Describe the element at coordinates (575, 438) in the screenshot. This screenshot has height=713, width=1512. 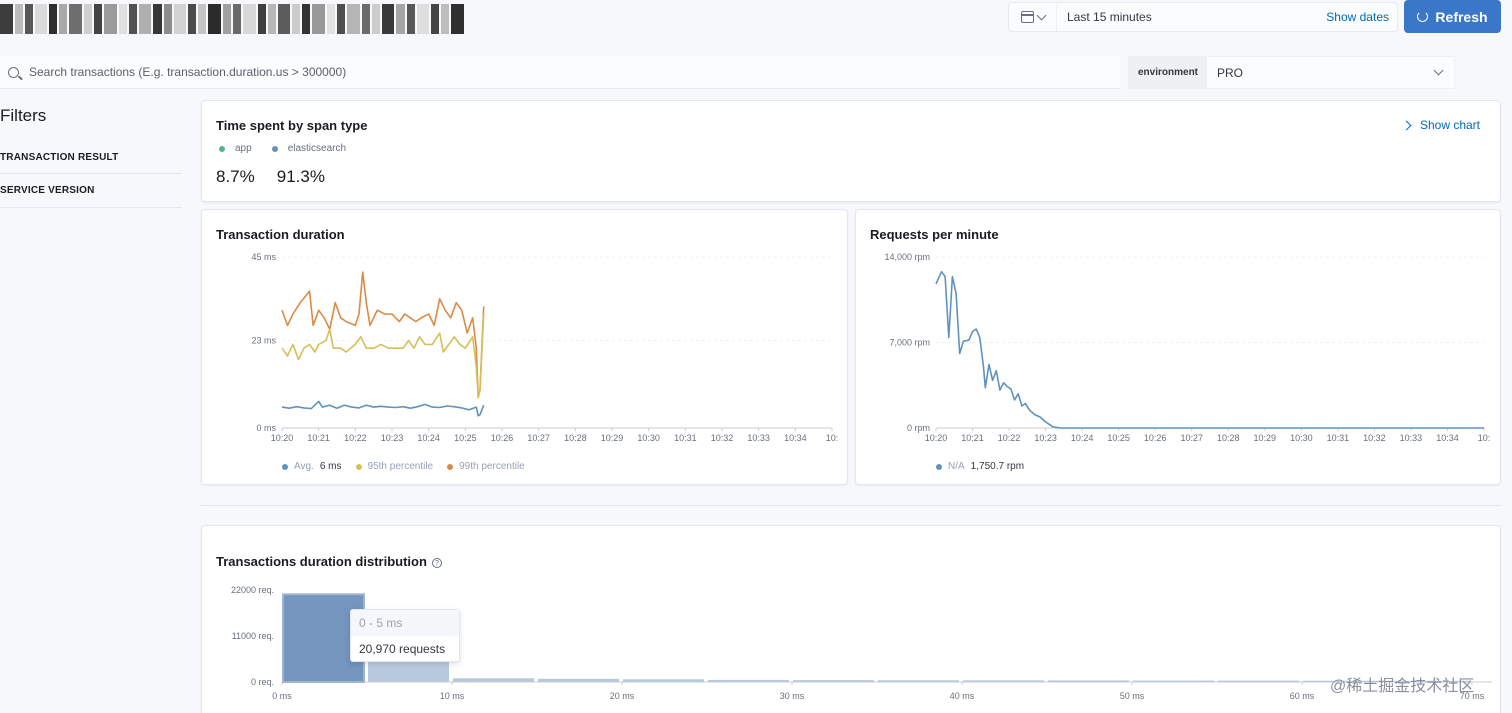
I see `x-tick-label: 10:28` at that location.